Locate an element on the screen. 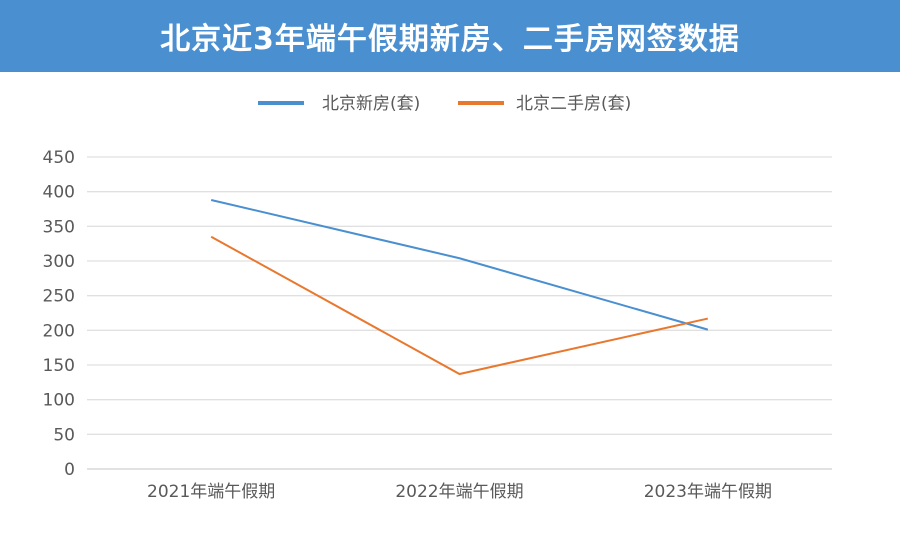 The height and width of the screenshot is (547, 900). y-tick-label: 350 is located at coordinates (59, 227).